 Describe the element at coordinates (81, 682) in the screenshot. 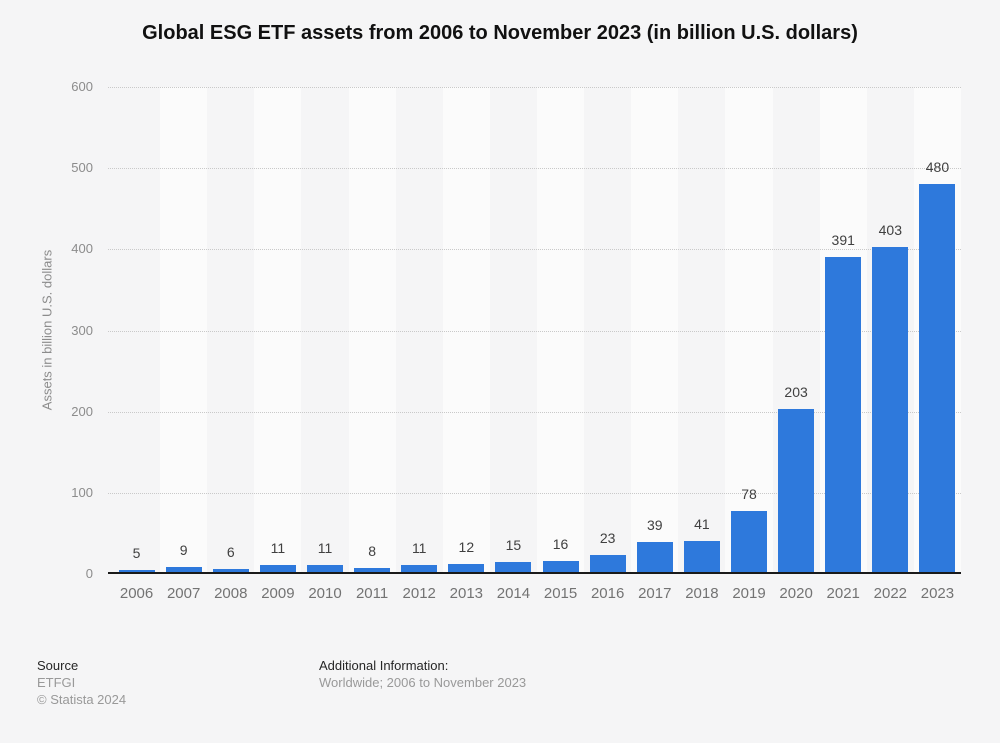

I see `footer-source-block: Source ETFGI © Statista 2024` at that location.